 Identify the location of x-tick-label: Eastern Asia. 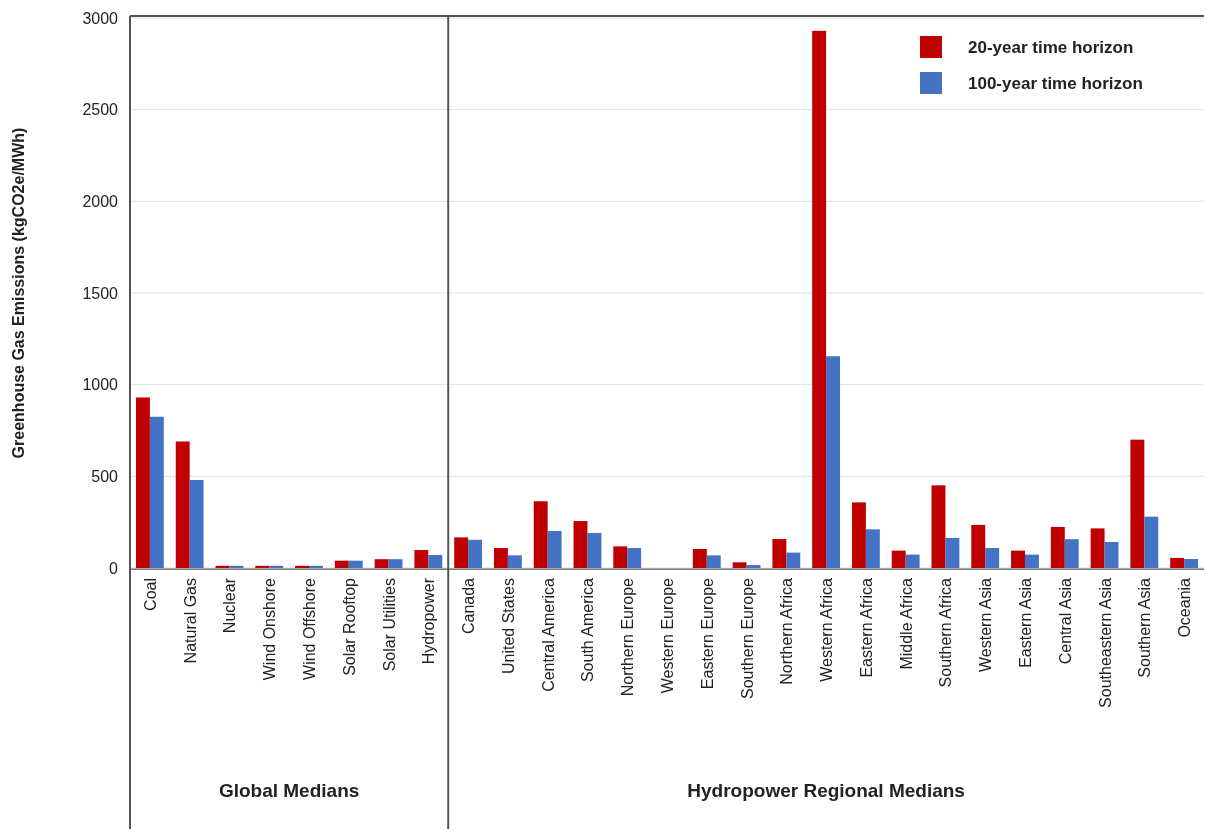
(1025, 622).